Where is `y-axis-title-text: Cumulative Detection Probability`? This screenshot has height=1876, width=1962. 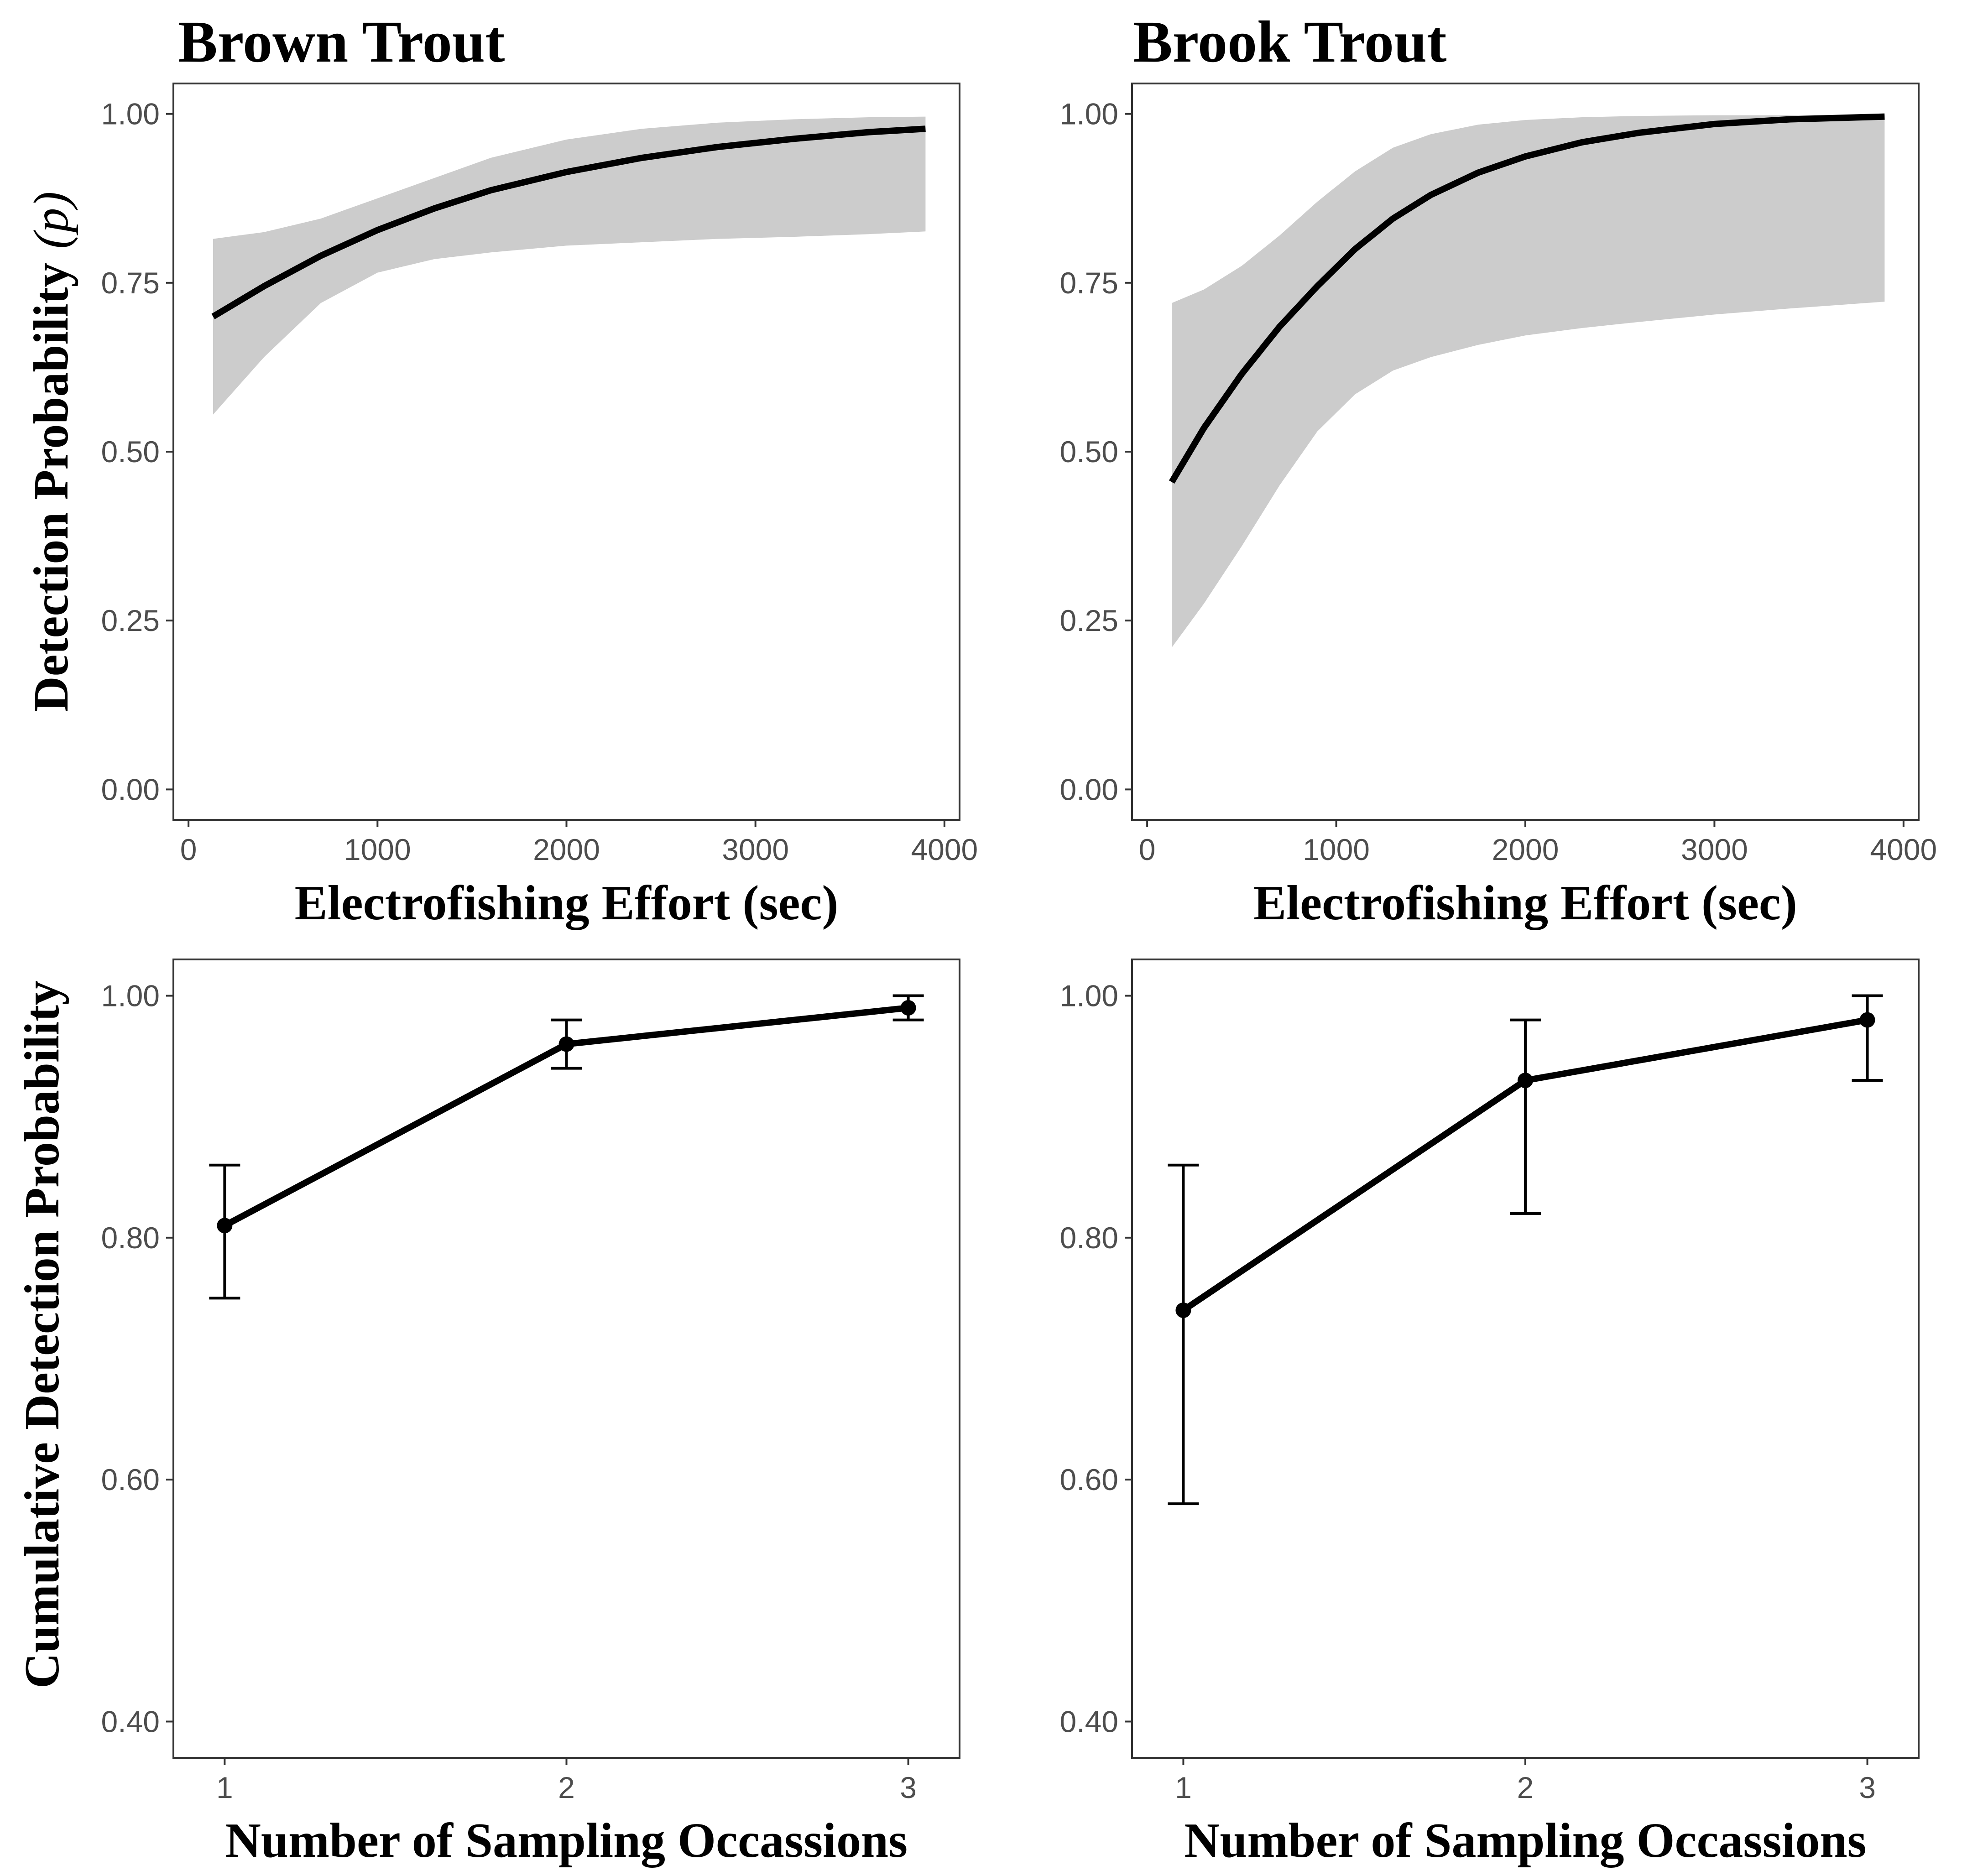 y-axis-title-text: Cumulative Detection Probability is located at coordinates (42, 1334).